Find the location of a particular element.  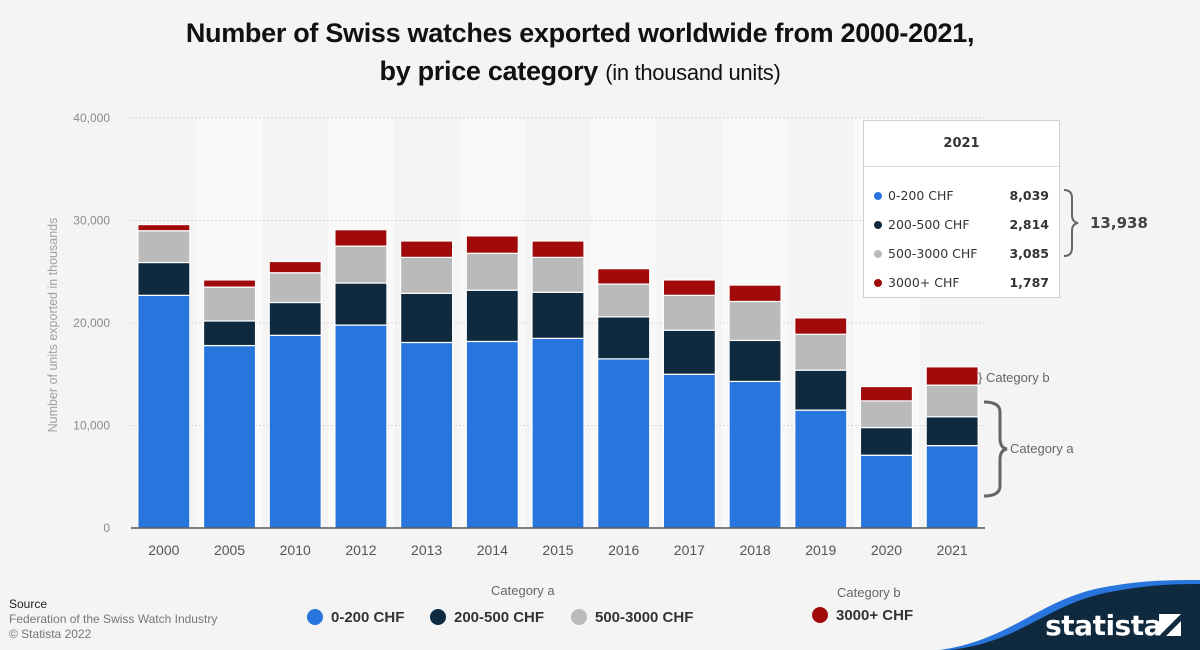

source-text: Federation of the Swiss Watch Industry is located at coordinates (113, 619).